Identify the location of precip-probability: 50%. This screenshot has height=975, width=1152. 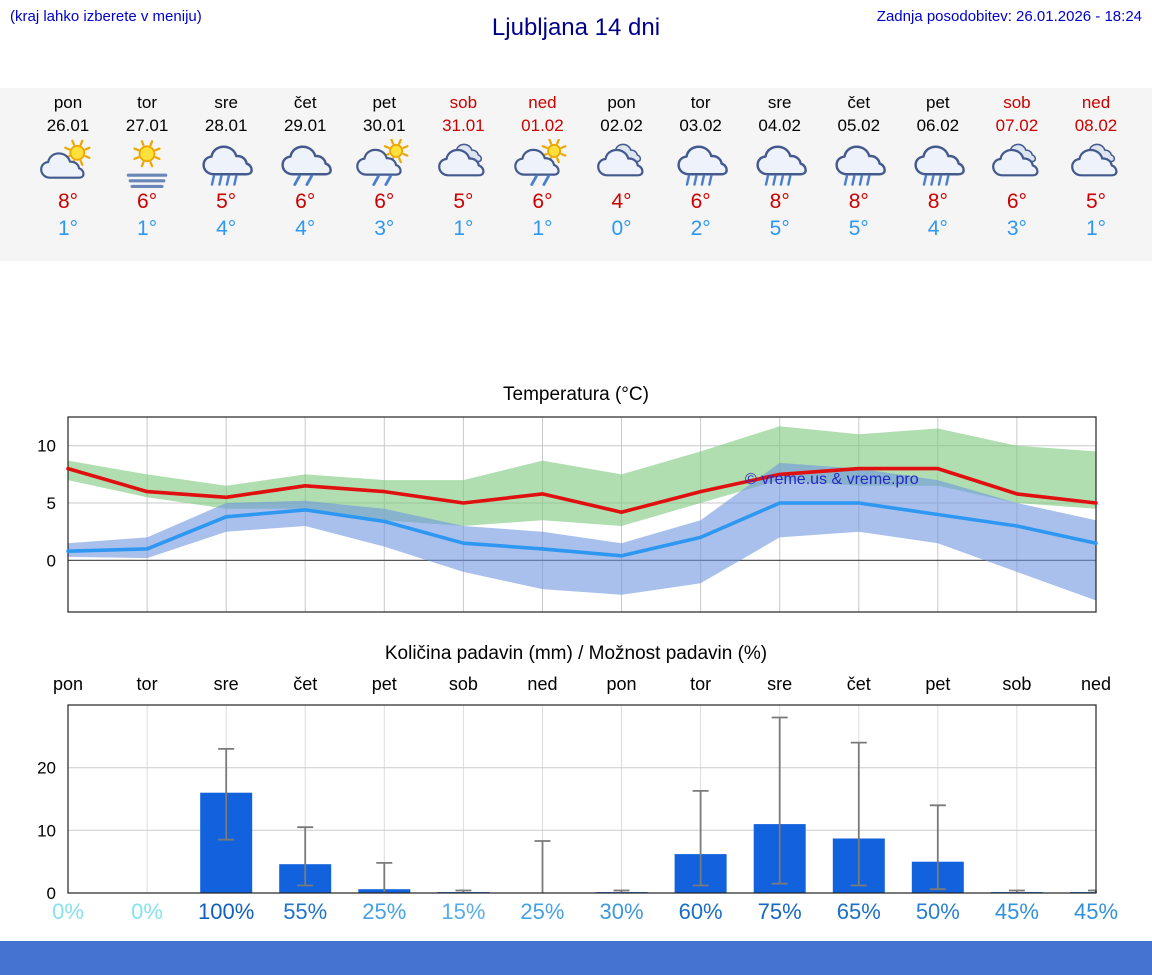
(937, 911).